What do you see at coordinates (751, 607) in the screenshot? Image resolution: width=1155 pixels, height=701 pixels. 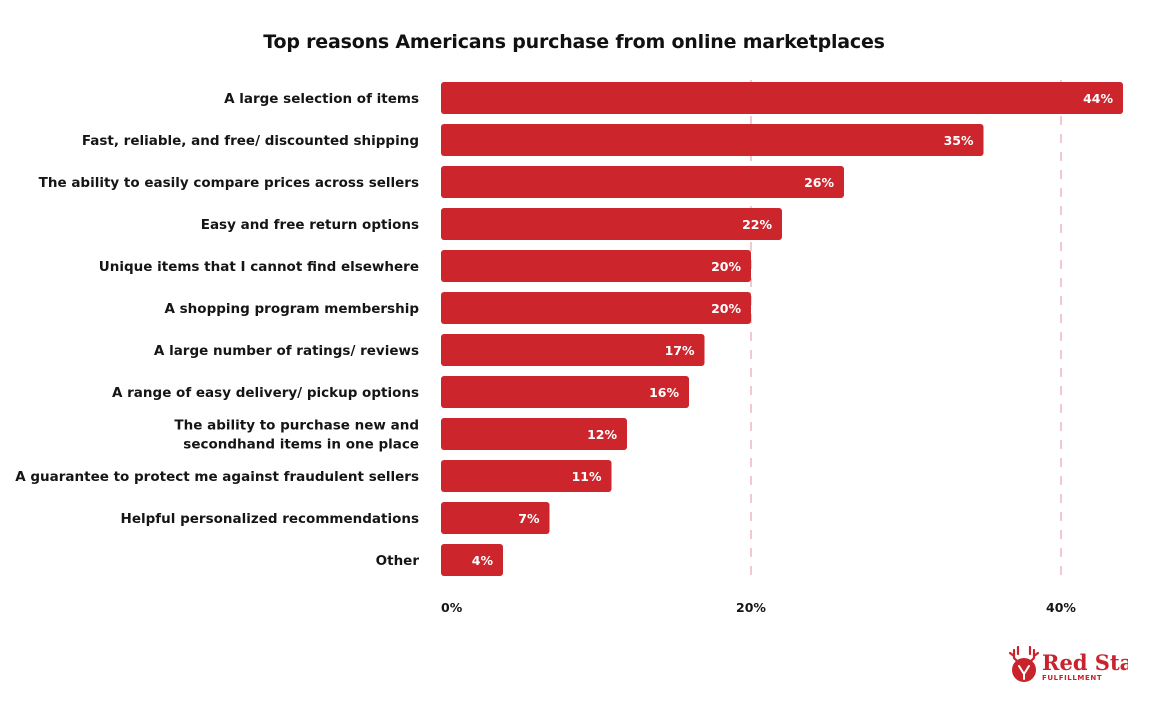 I see `x-tick-label-20: 20%` at bounding box center [751, 607].